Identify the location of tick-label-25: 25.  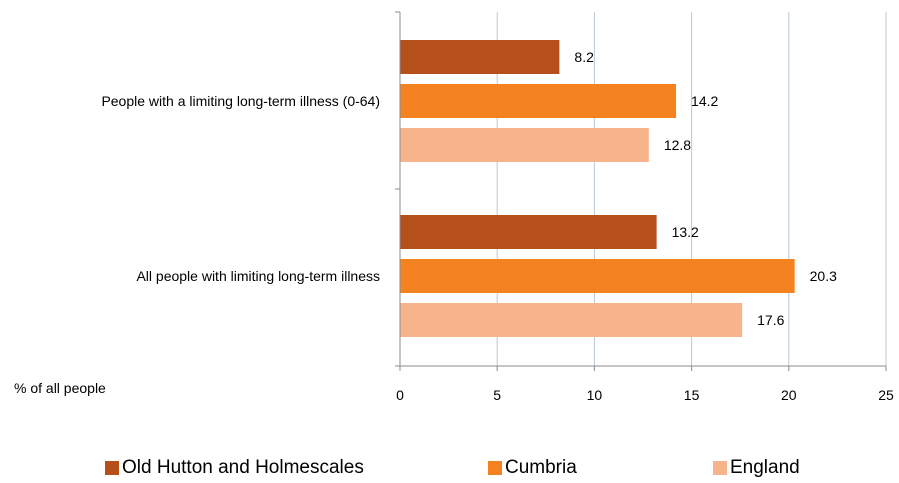
(886, 395).